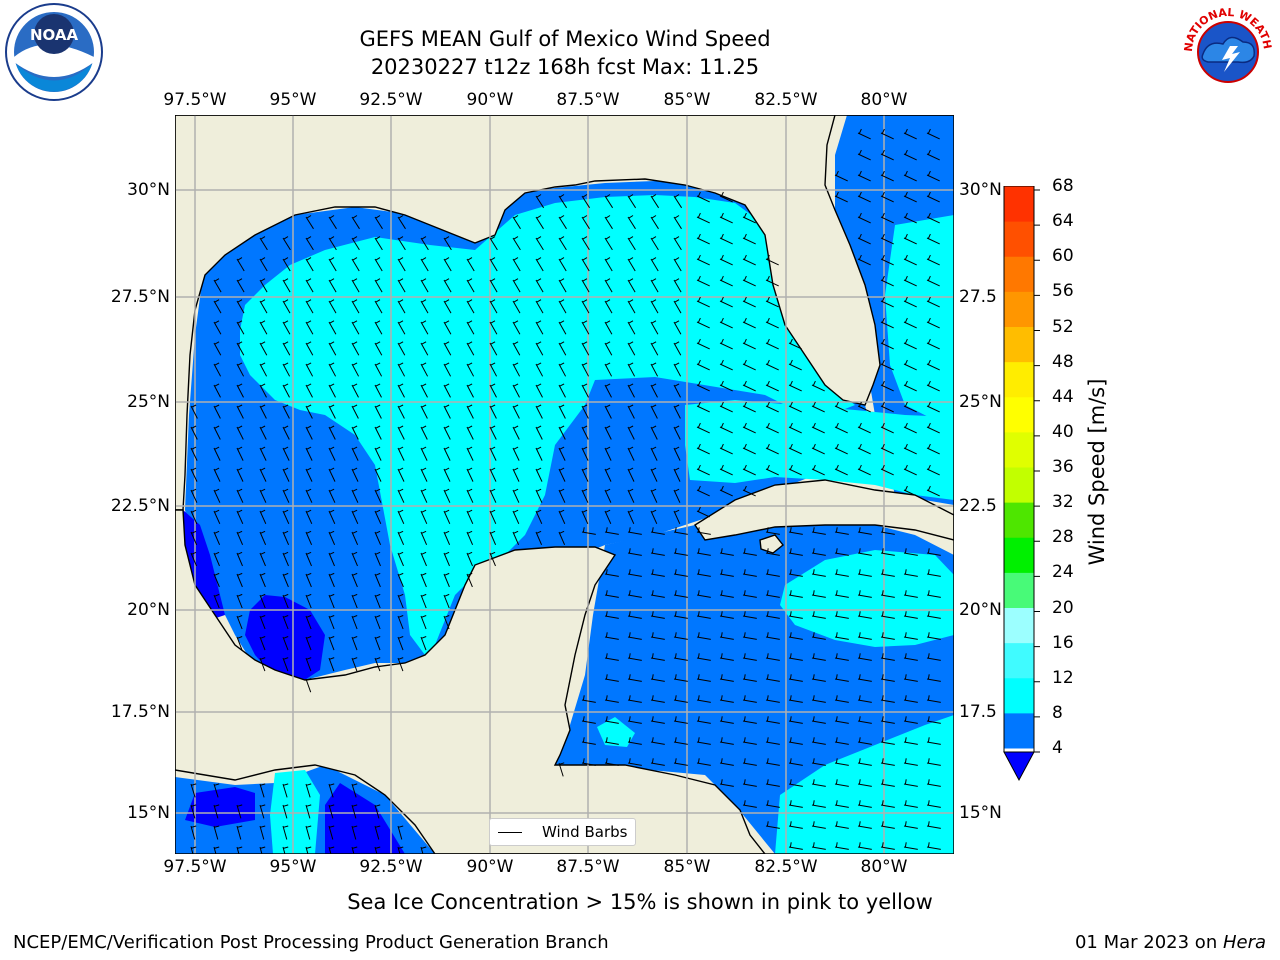 The image size is (1280, 960). What do you see at coordinates (786, 100) in the screenshot?
I see `lon-tick-top: 82.5°W` at bounding box center [786, 100].